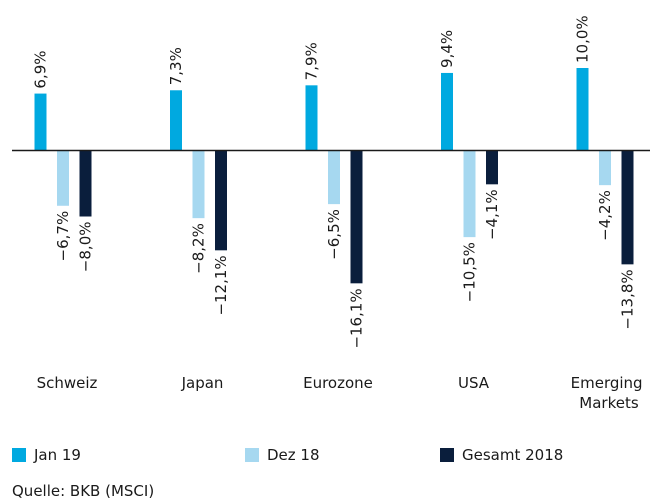  I want to click on x-tick-label: Japan, so click(202, 383).